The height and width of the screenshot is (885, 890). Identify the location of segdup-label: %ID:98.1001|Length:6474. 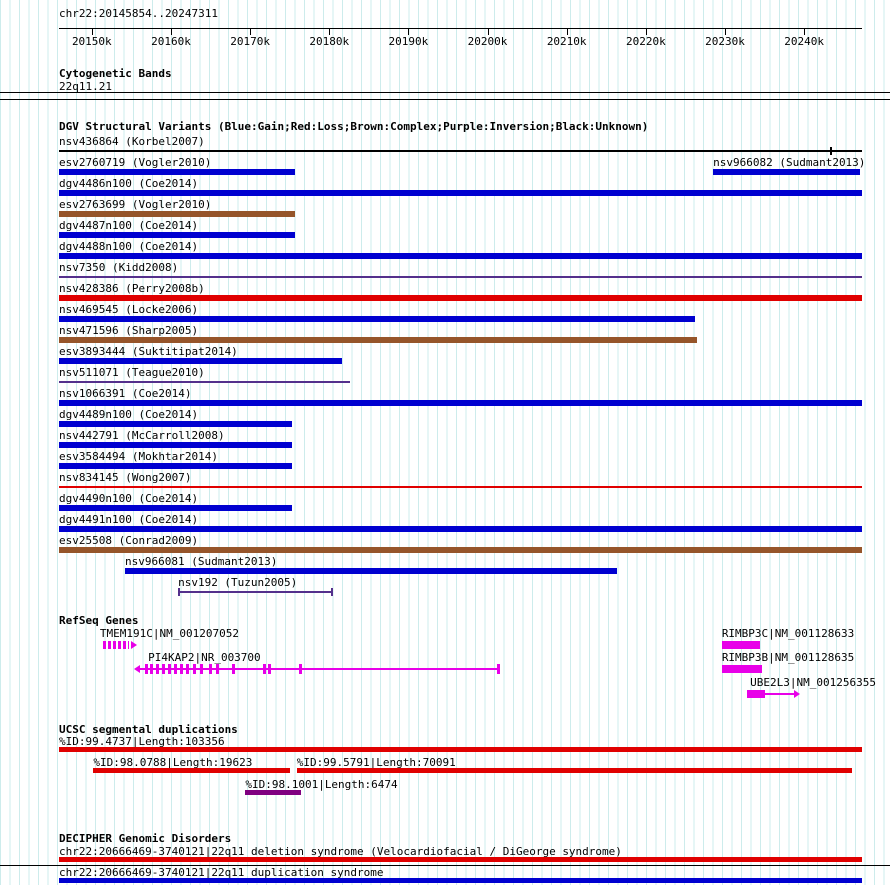
(321, 784).